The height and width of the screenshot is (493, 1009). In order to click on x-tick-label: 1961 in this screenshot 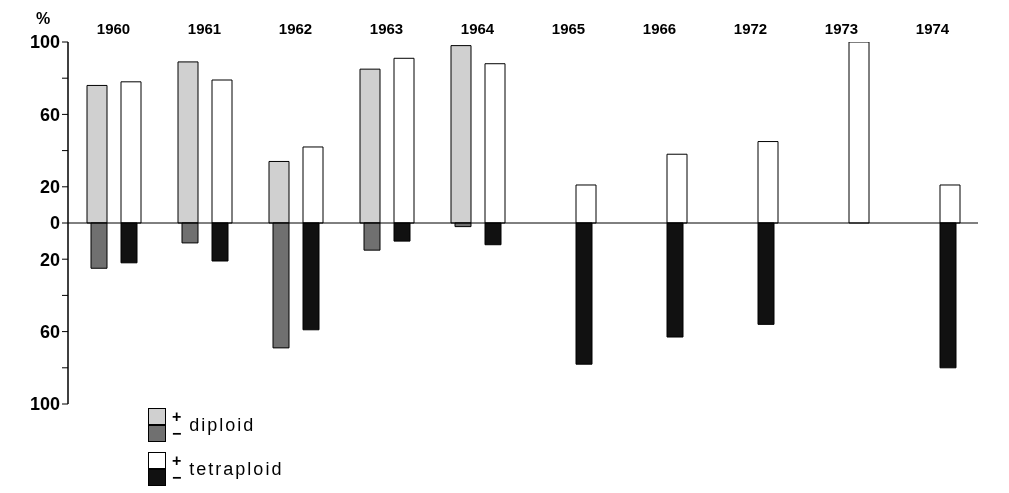, I will do `click(204, 28)`.